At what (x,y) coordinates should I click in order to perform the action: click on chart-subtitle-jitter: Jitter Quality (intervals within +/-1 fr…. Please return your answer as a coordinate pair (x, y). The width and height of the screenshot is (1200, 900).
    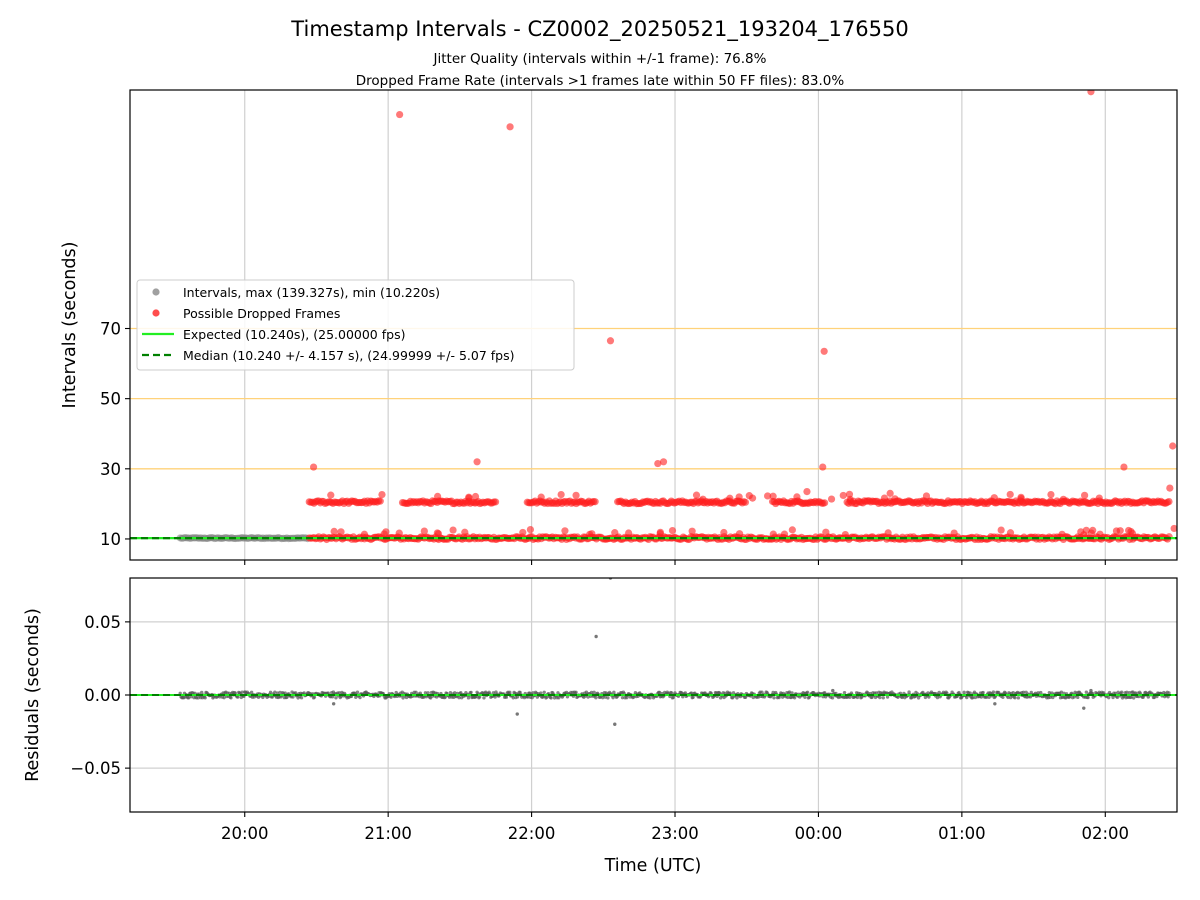
    Looking at the image, I should click on (600, 59).